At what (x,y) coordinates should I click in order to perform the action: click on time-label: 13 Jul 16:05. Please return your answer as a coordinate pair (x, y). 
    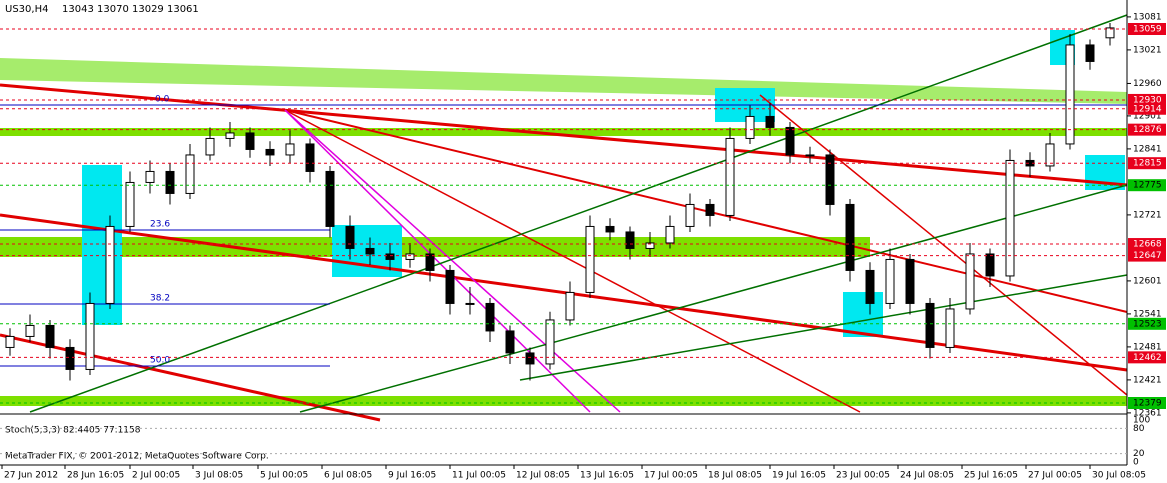
    Looking at the image, I should click on (607, 476).